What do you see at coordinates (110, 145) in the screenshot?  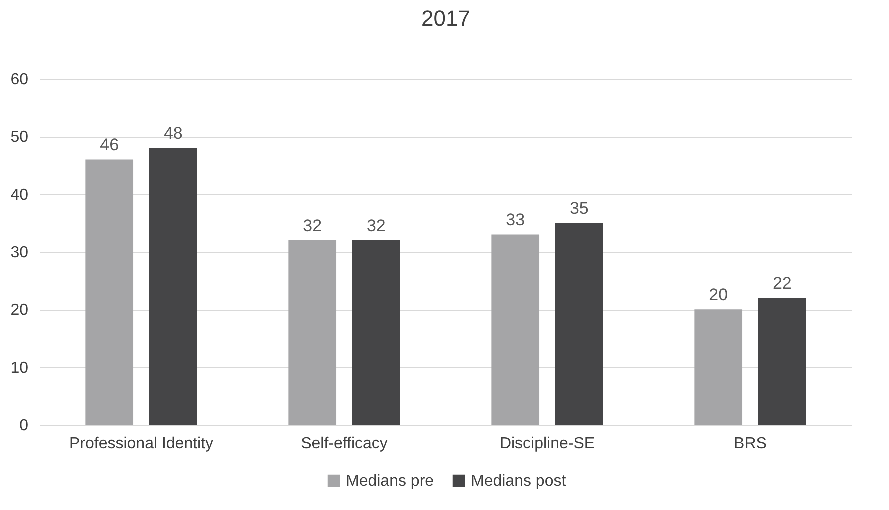 I see `data-label: 46` at bounding box center [110, 145].